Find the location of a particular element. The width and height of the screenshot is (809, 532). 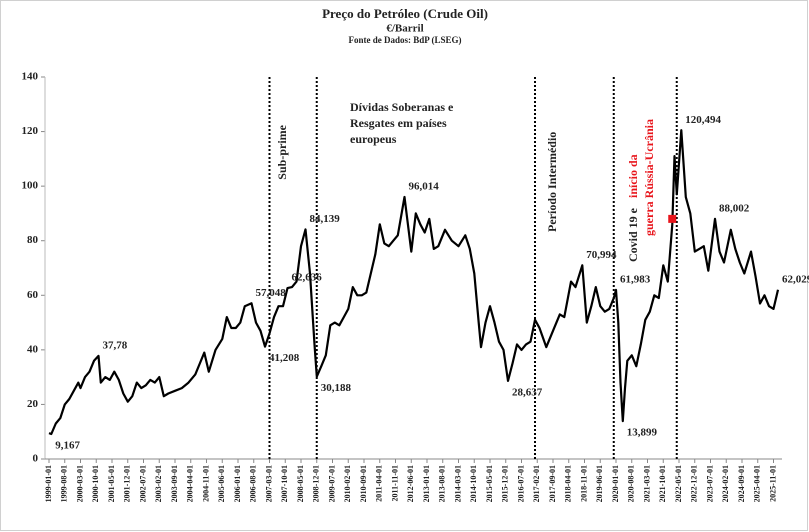

x-tick-label: 2004-04-01 is located at coordinates (190, 483).